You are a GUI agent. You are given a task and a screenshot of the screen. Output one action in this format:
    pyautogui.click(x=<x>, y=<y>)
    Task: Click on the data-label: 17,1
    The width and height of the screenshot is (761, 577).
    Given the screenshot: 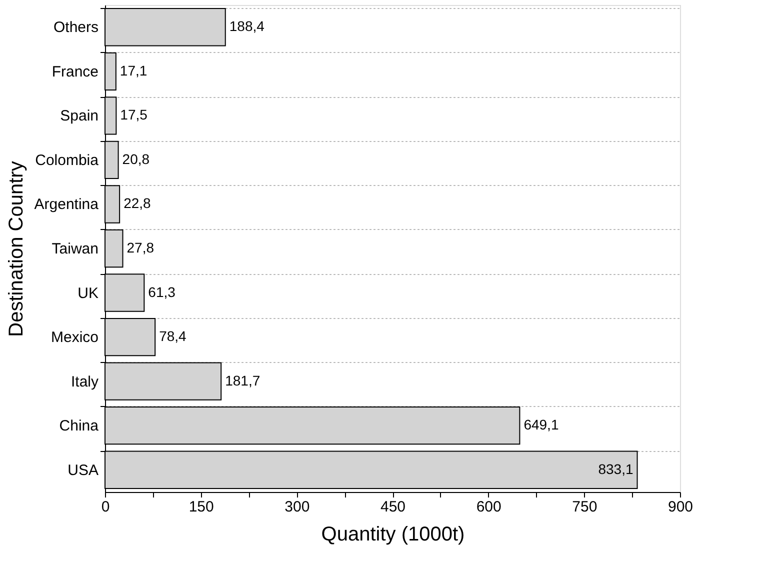 What is the action you would take?
    pyautogui.click(x=134, y=70)
    